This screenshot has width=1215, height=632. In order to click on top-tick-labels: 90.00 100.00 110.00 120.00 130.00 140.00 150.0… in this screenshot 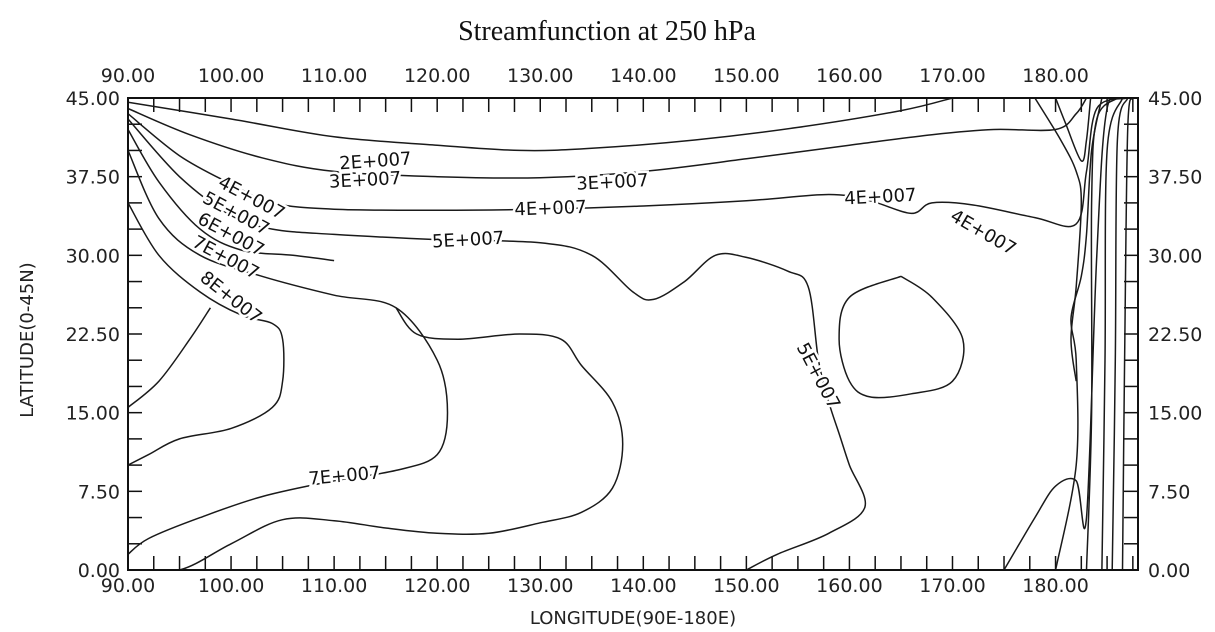, I will do `click(595, 76)`.